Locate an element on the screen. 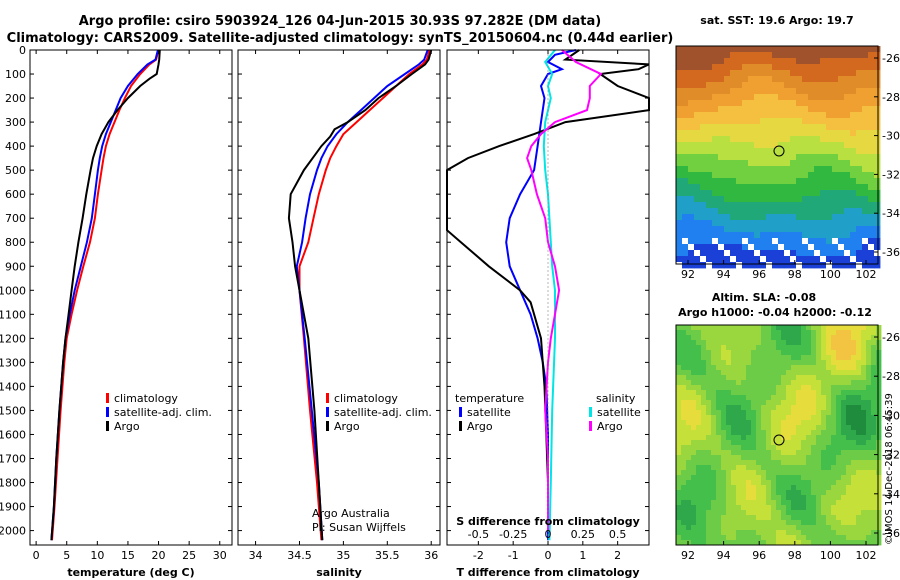 This screenshot has width=900, height=580. map-ytick-label: -34 is located at coordinates (891, 213).